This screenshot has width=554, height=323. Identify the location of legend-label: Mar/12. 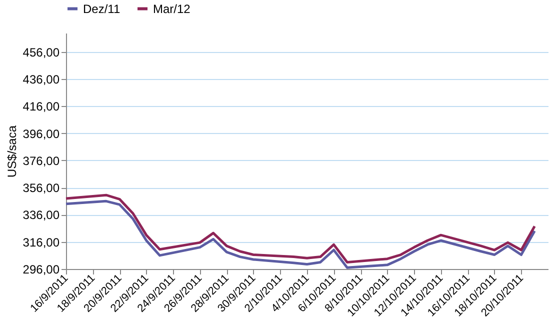
(172, 9).